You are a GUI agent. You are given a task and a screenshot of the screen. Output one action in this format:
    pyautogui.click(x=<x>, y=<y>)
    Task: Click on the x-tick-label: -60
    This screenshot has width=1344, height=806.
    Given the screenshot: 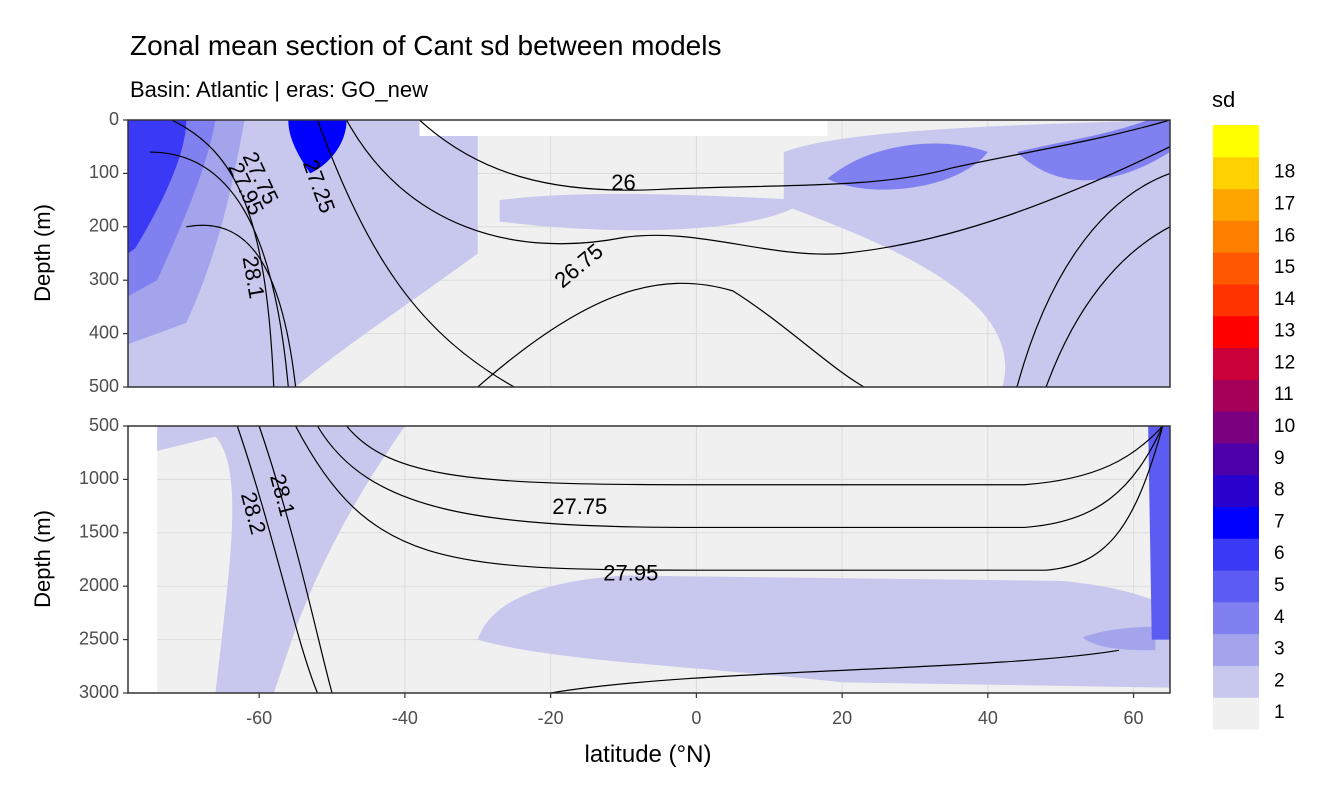 What is the action you would take?
    pyautogui.click(x=259, y=718)
    